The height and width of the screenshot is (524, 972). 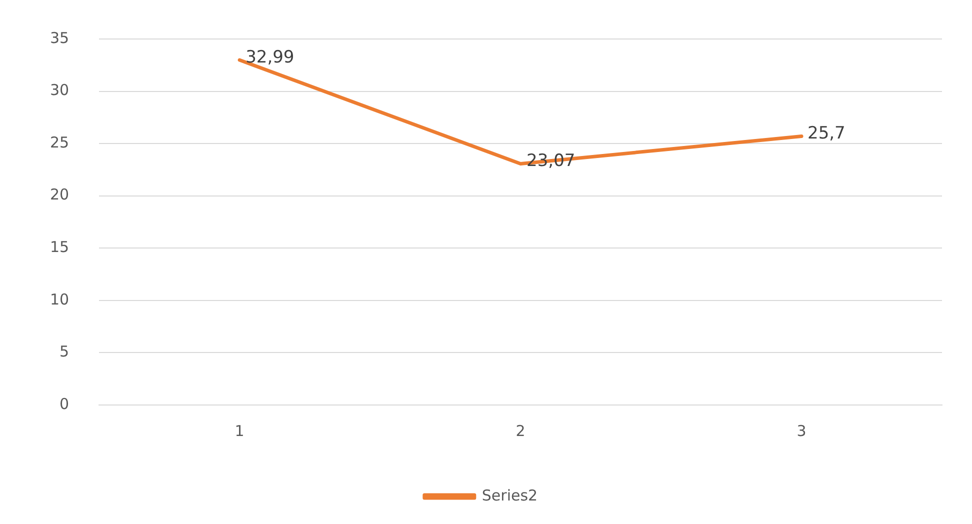 What do you see at coordinates (801, 431) in the screenshot?
I see `x-tick-label: 3` at bounding box center [801, 431].